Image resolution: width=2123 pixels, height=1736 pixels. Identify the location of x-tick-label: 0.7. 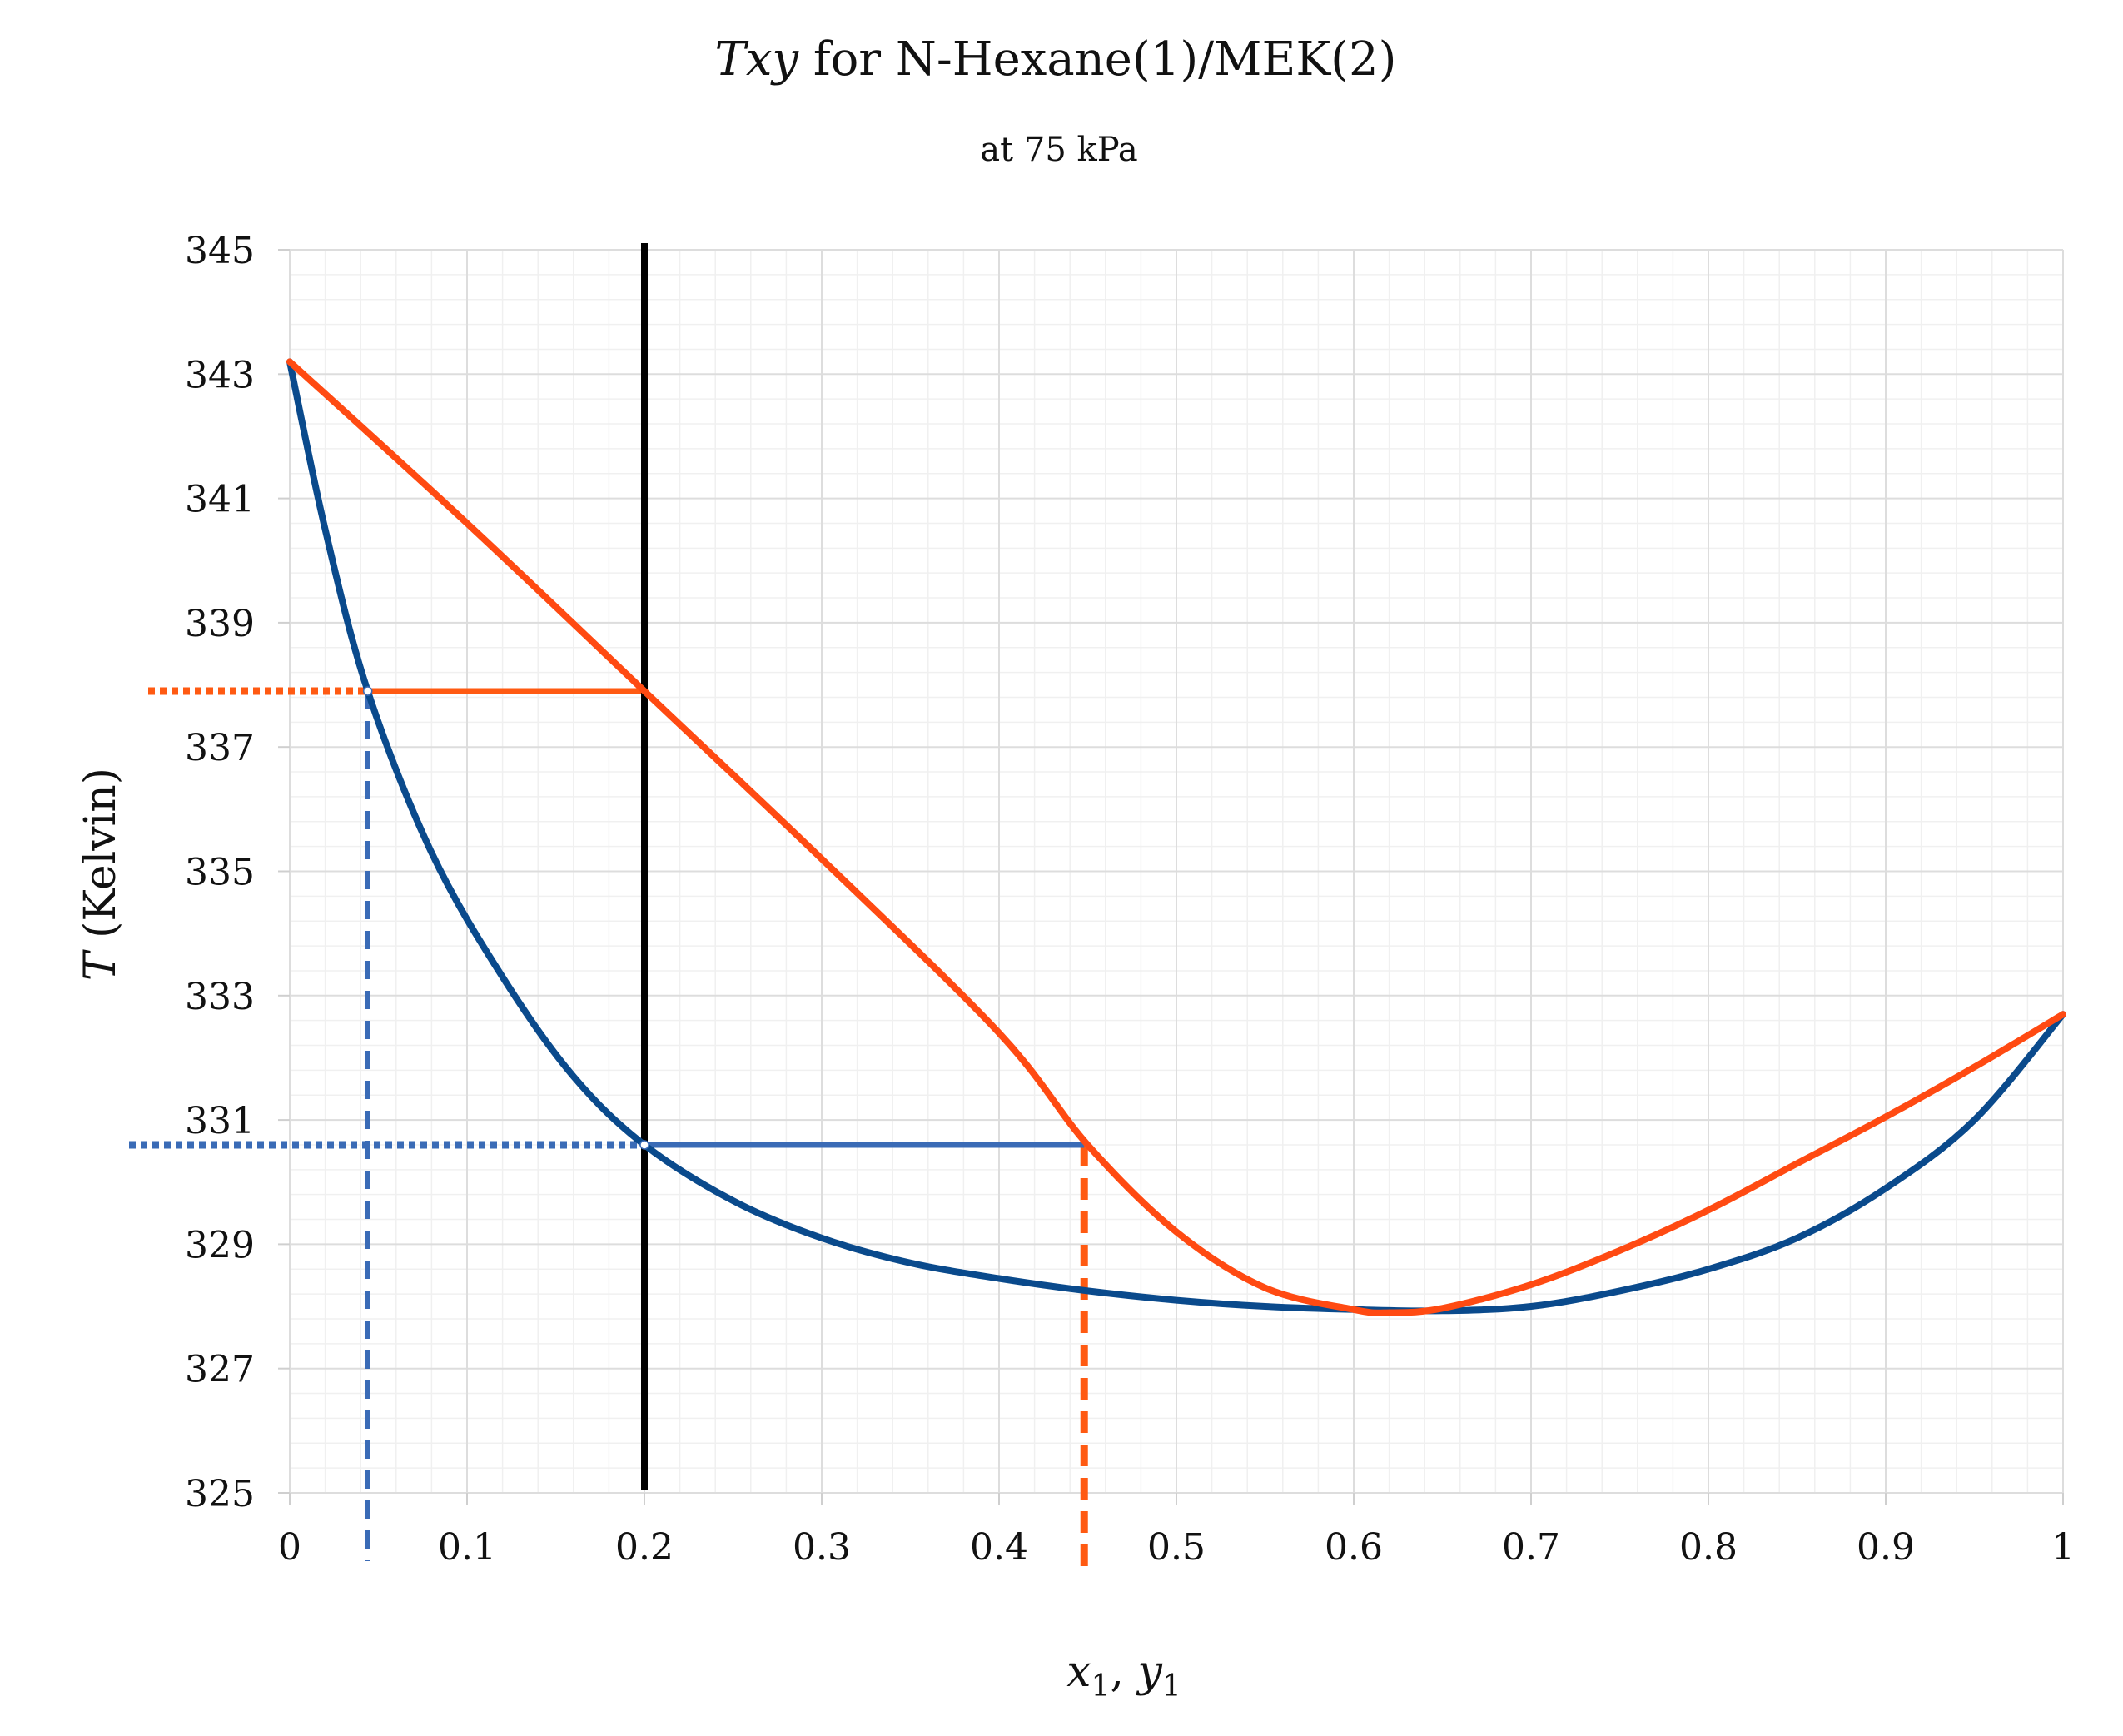
(1531, 1547).